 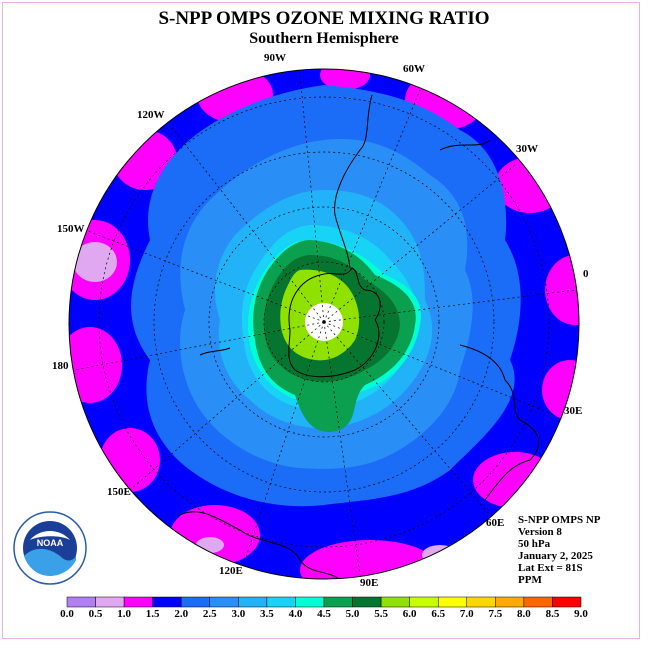 I want to click on colorbar, so click(x=324, y=602).